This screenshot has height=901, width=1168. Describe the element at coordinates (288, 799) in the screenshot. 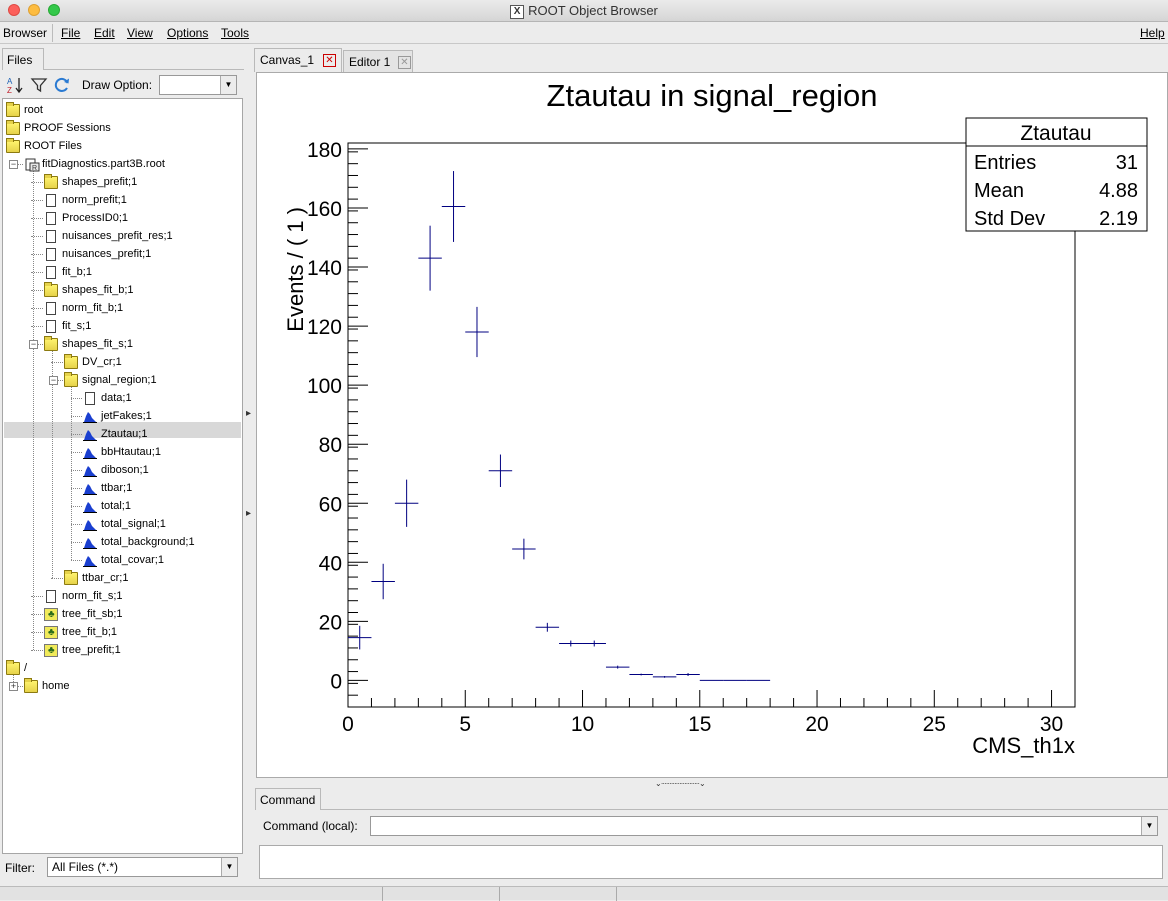

I see `tab-command: Command` at that location.